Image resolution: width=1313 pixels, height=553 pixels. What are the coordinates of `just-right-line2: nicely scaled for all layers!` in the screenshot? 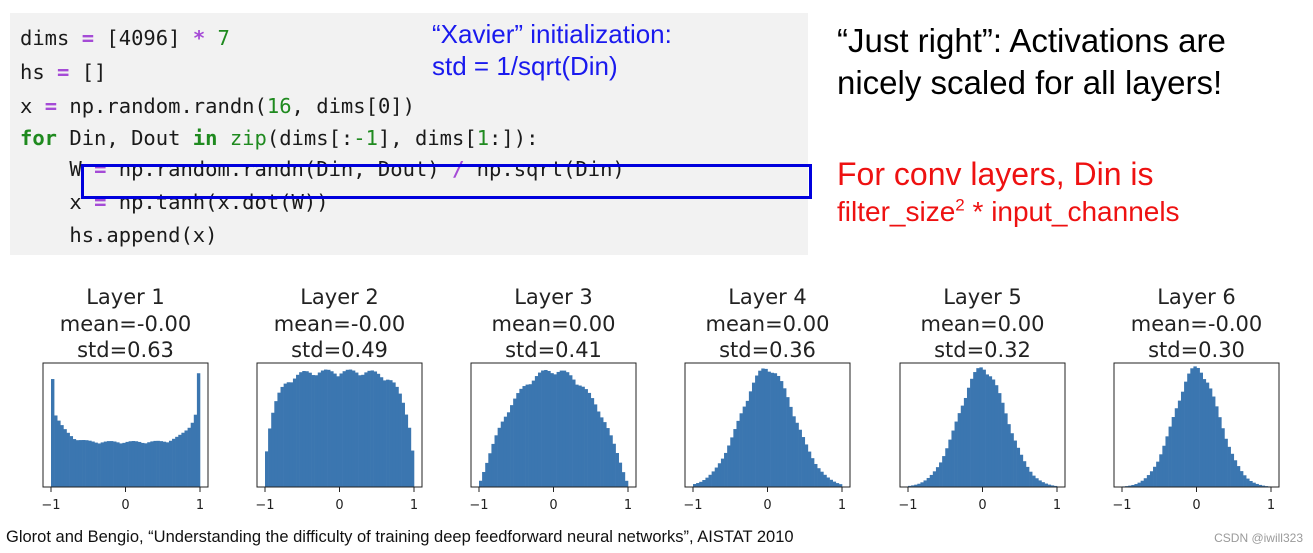 It's located at (1030, 82).